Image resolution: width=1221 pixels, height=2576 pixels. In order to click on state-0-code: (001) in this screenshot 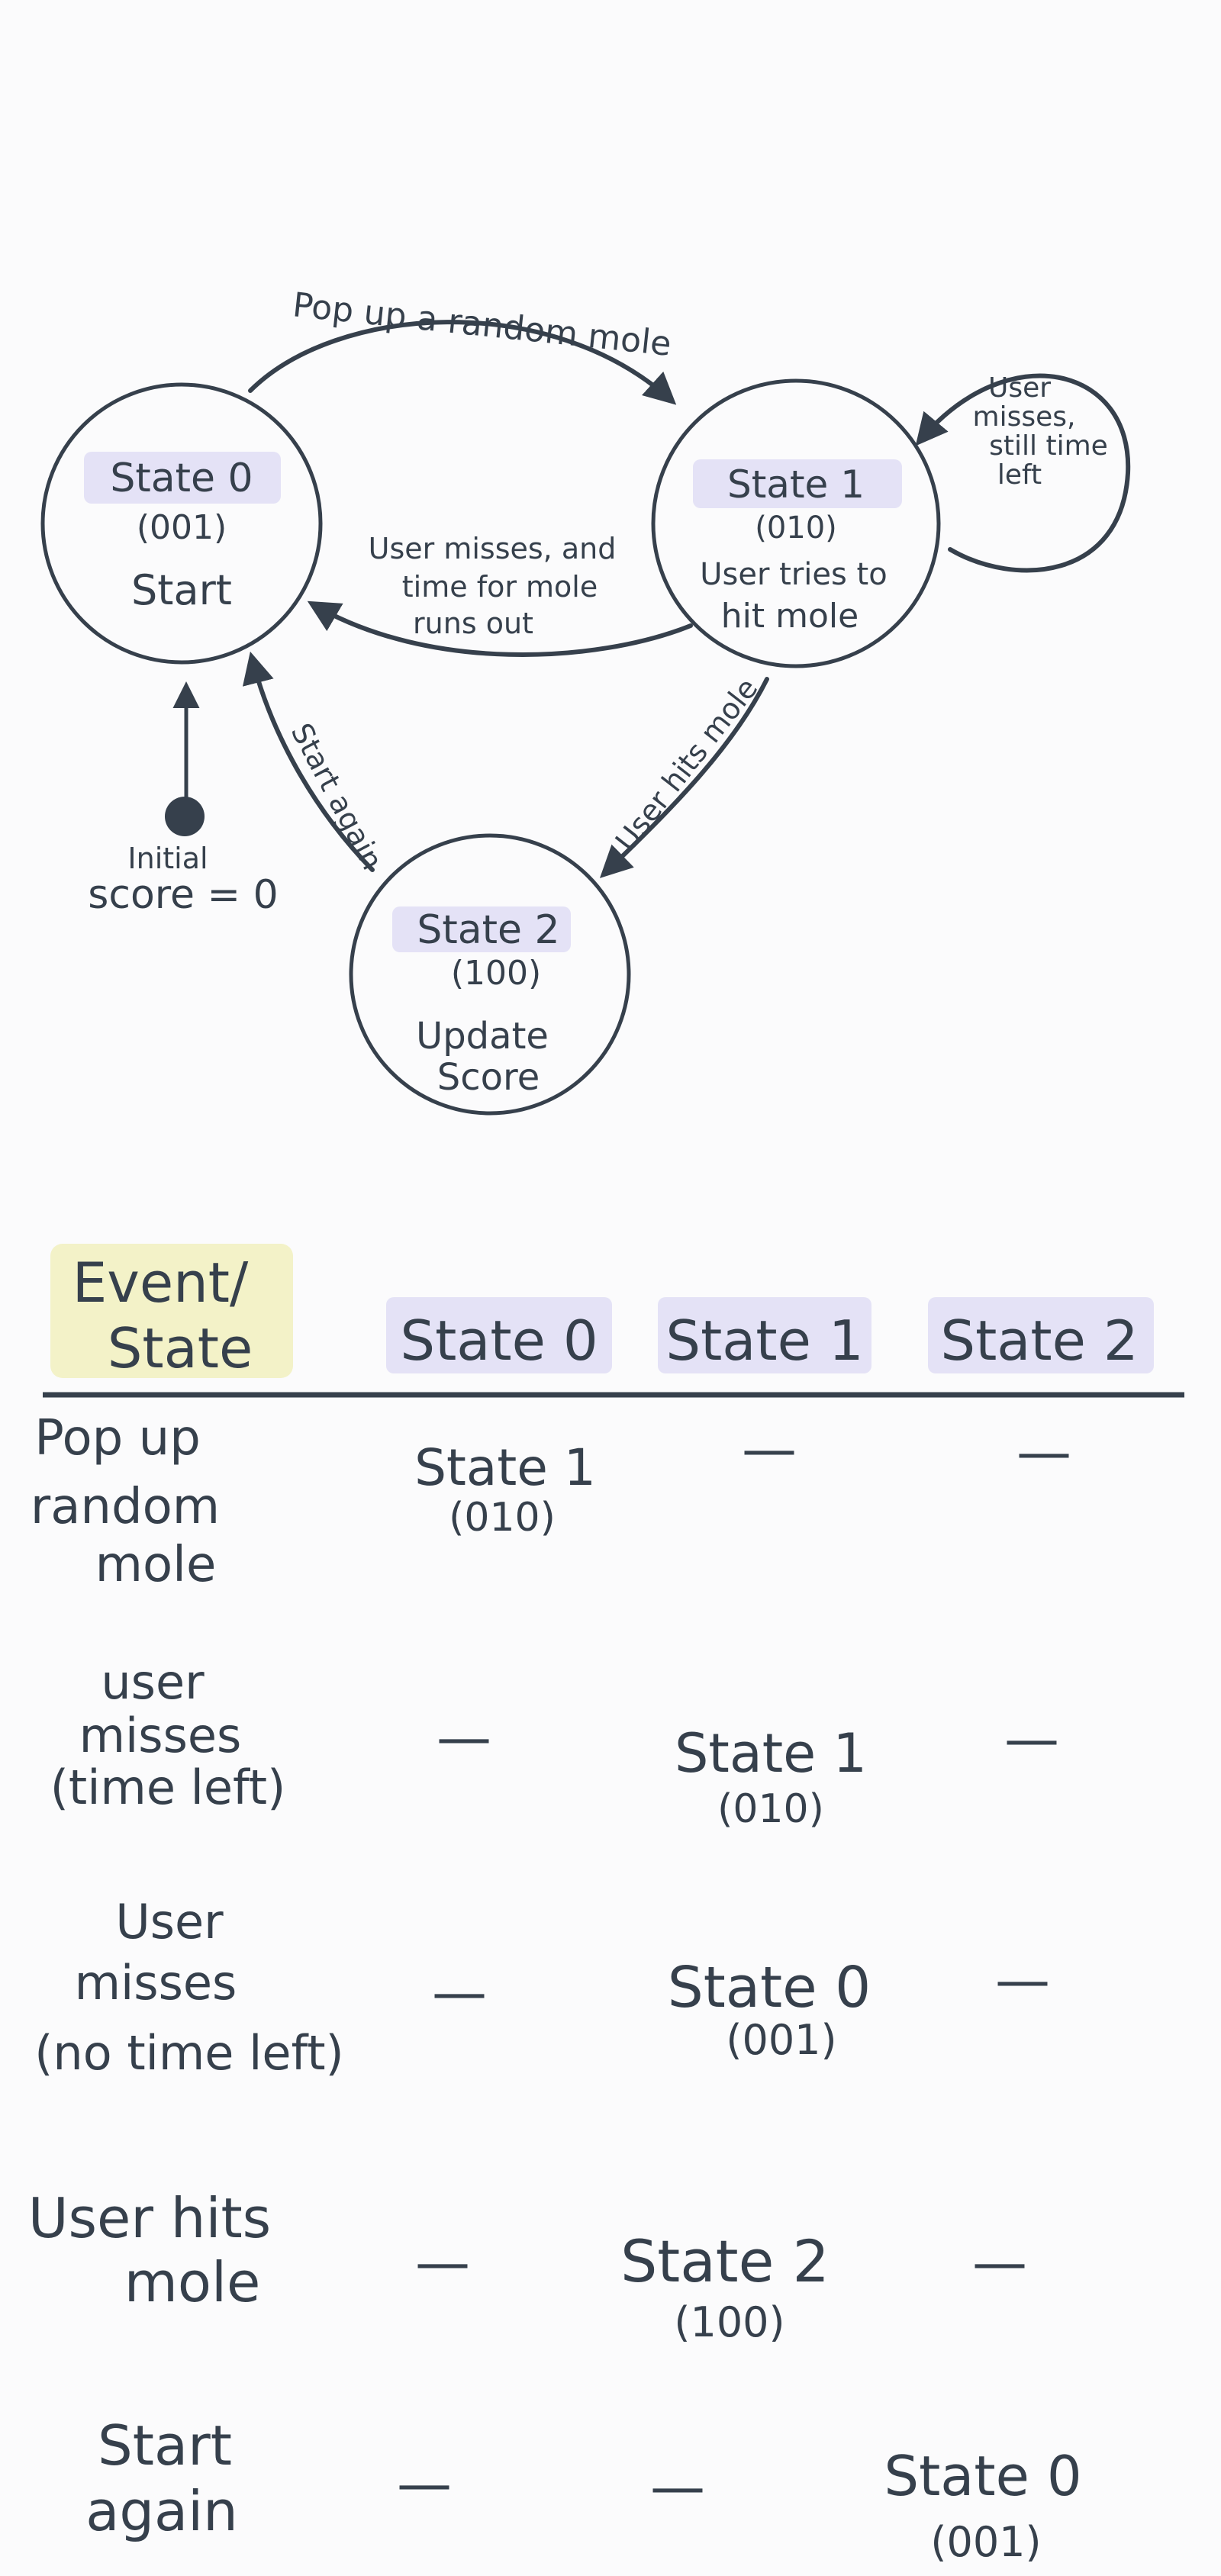, I will do `click(182, 527)`.